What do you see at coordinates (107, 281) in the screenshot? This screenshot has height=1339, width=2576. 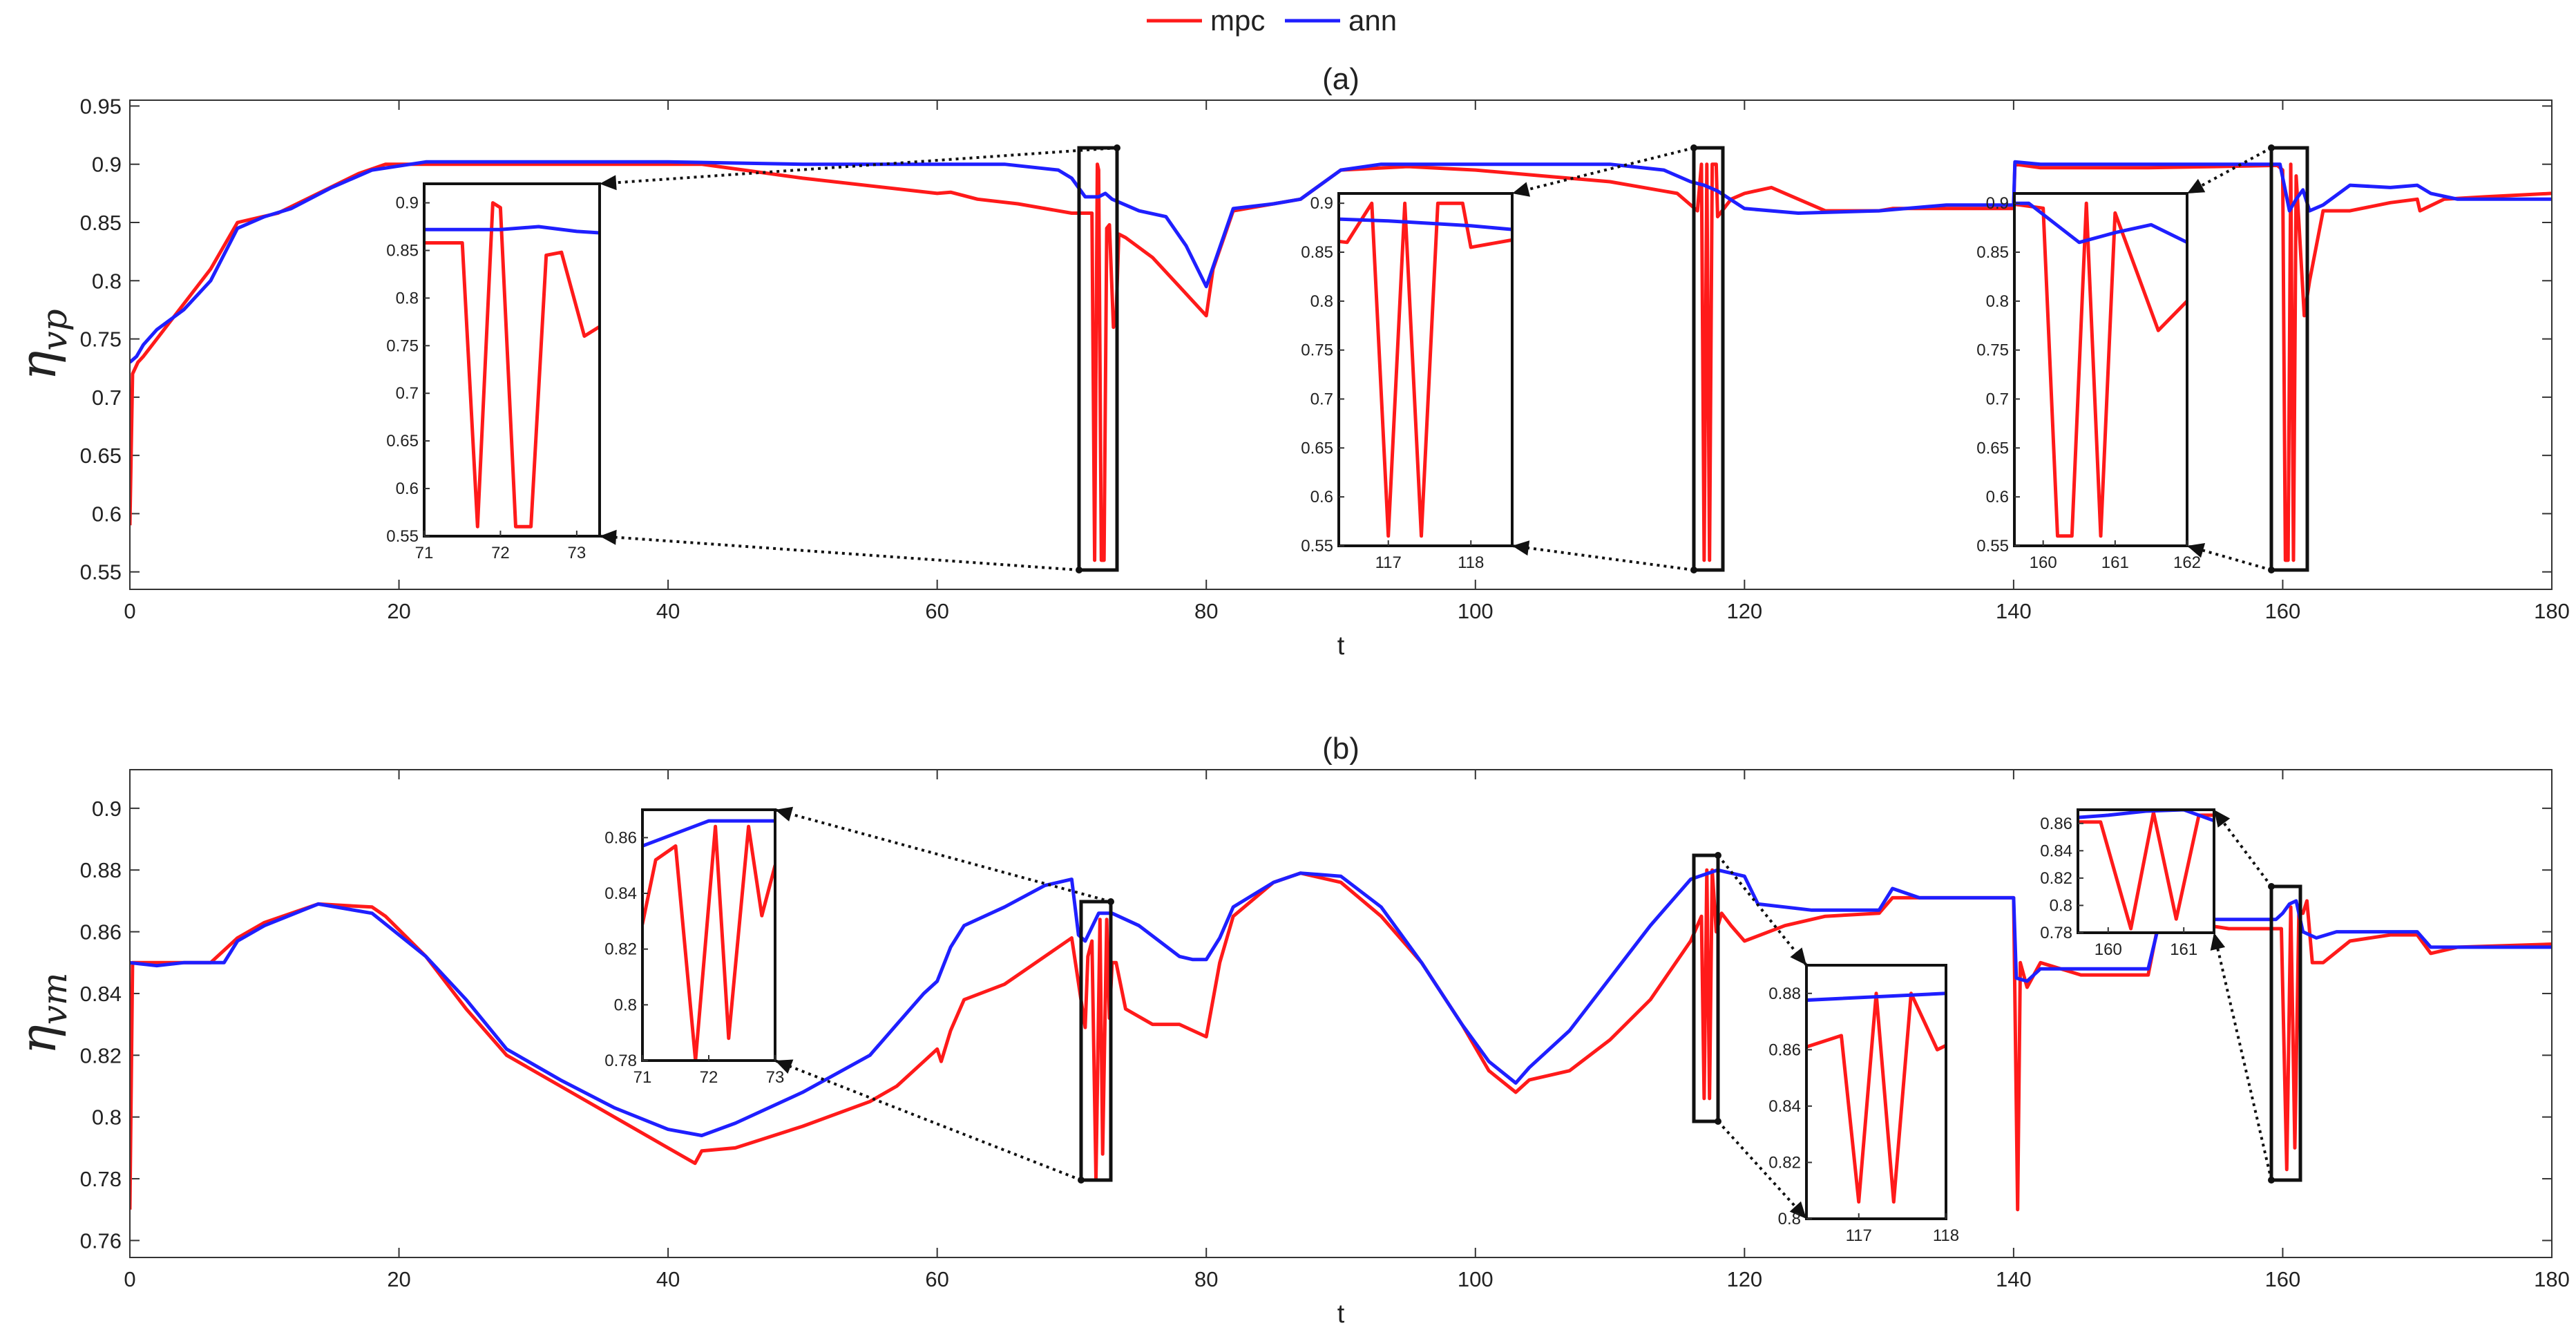 I see `y-tick-label: 0.8` at bounding box center [107, 281].